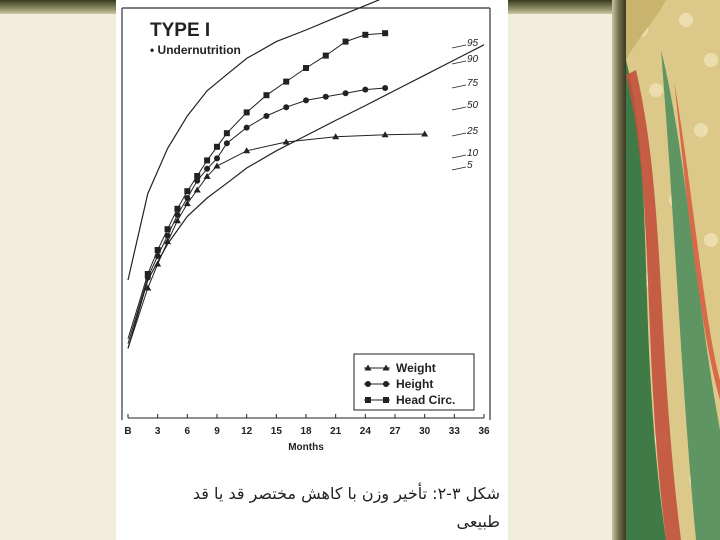 This screenshot has width=720, height=540. I want to click on percentile-label-90: 90, so click(473, 59).